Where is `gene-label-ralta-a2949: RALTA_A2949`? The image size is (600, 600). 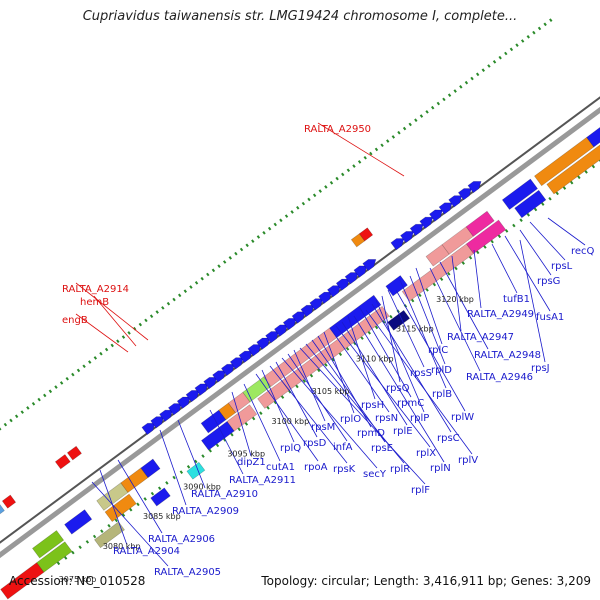
gene-label-ralta-a2949: RALTA_A2949 is located at coordinates (500, 314).